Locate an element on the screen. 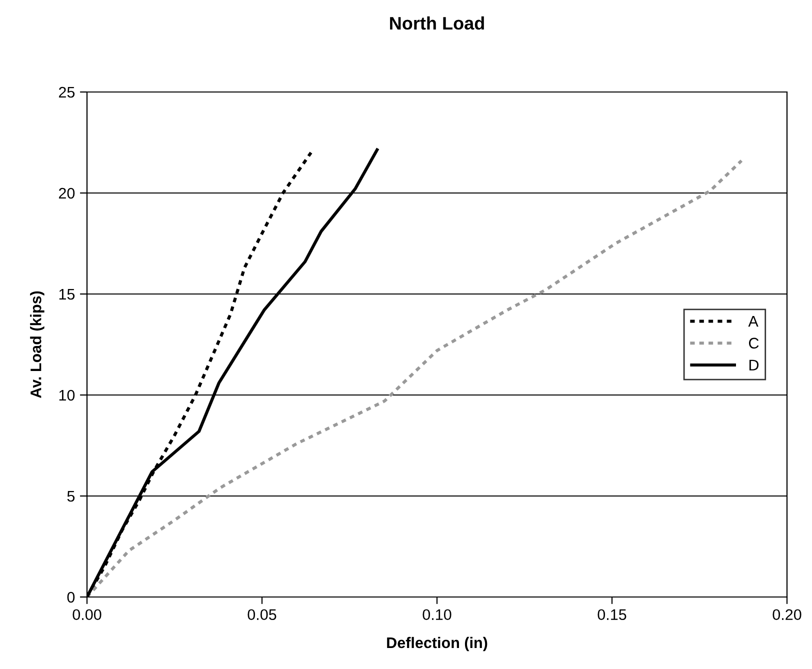  y-tick-label: 5 is located at coordinates (71, 496).